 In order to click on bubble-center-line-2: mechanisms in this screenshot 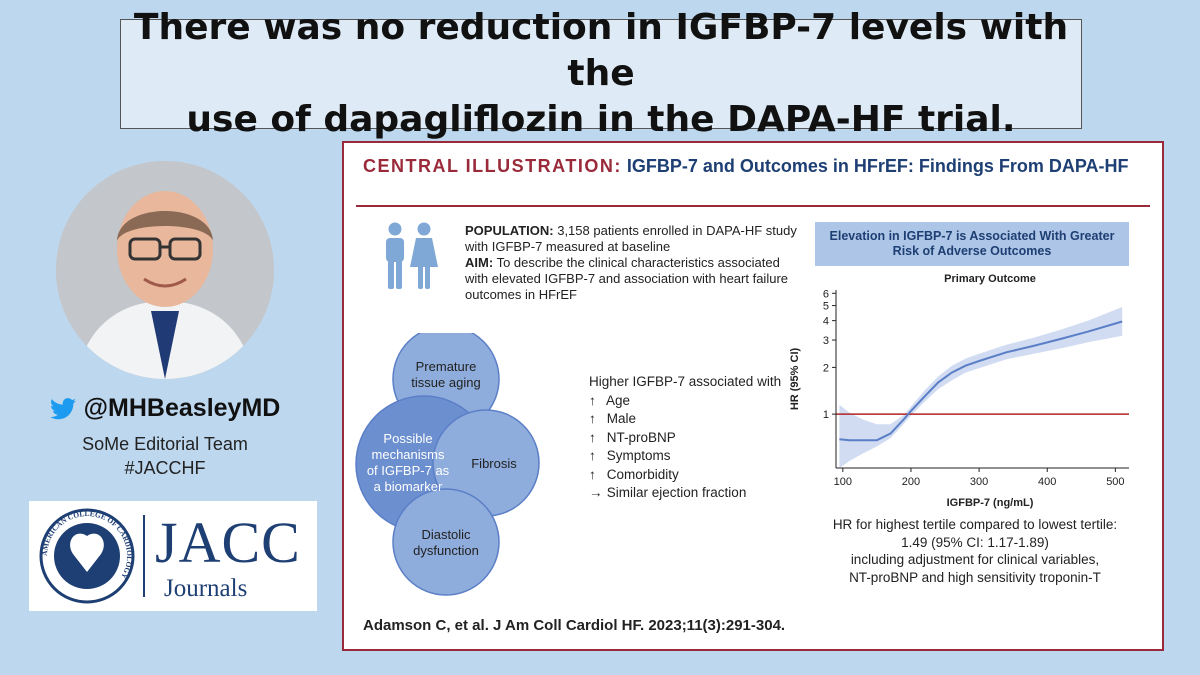, I will do `click(408, 454)`.